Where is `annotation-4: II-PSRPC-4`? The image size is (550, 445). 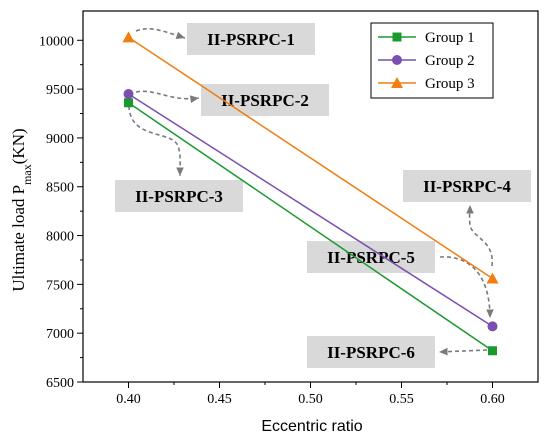 annotation-4: II-PSRPC-4 is located at coordinates (467, 218).